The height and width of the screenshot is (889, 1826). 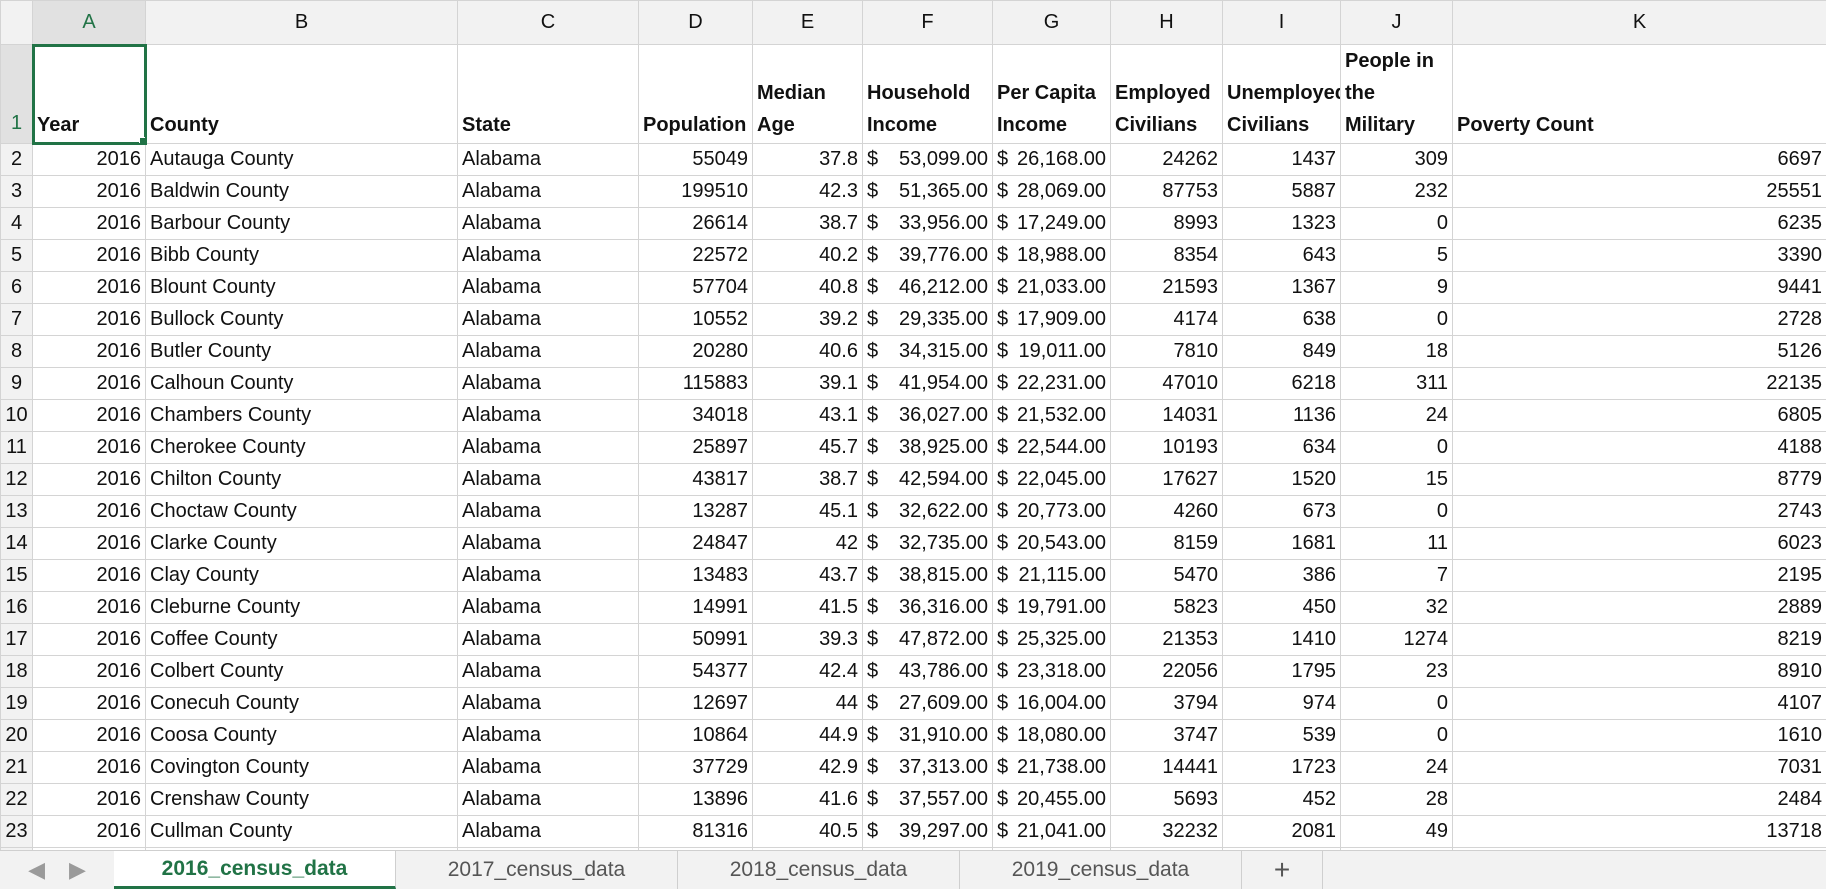 I want to click on cell-i9: 6218, so click(x=1282, y=384).